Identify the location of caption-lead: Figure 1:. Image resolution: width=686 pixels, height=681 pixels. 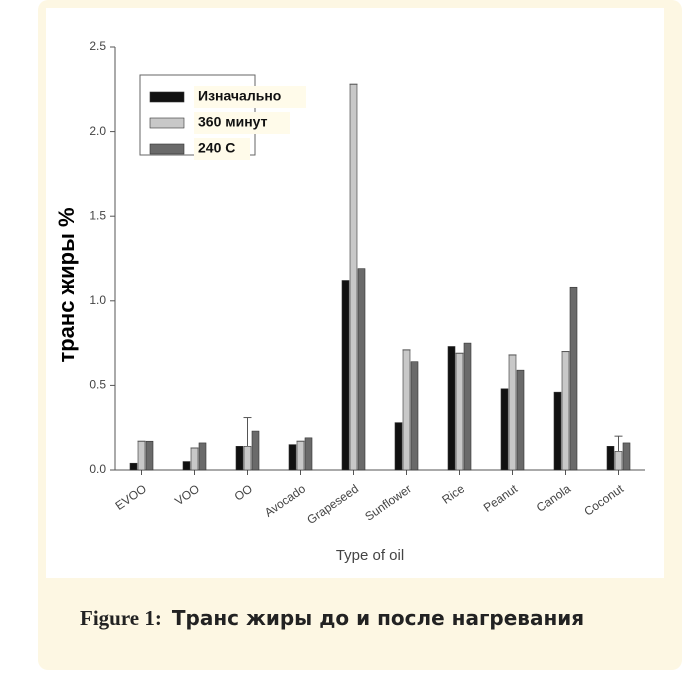
(121, 618).